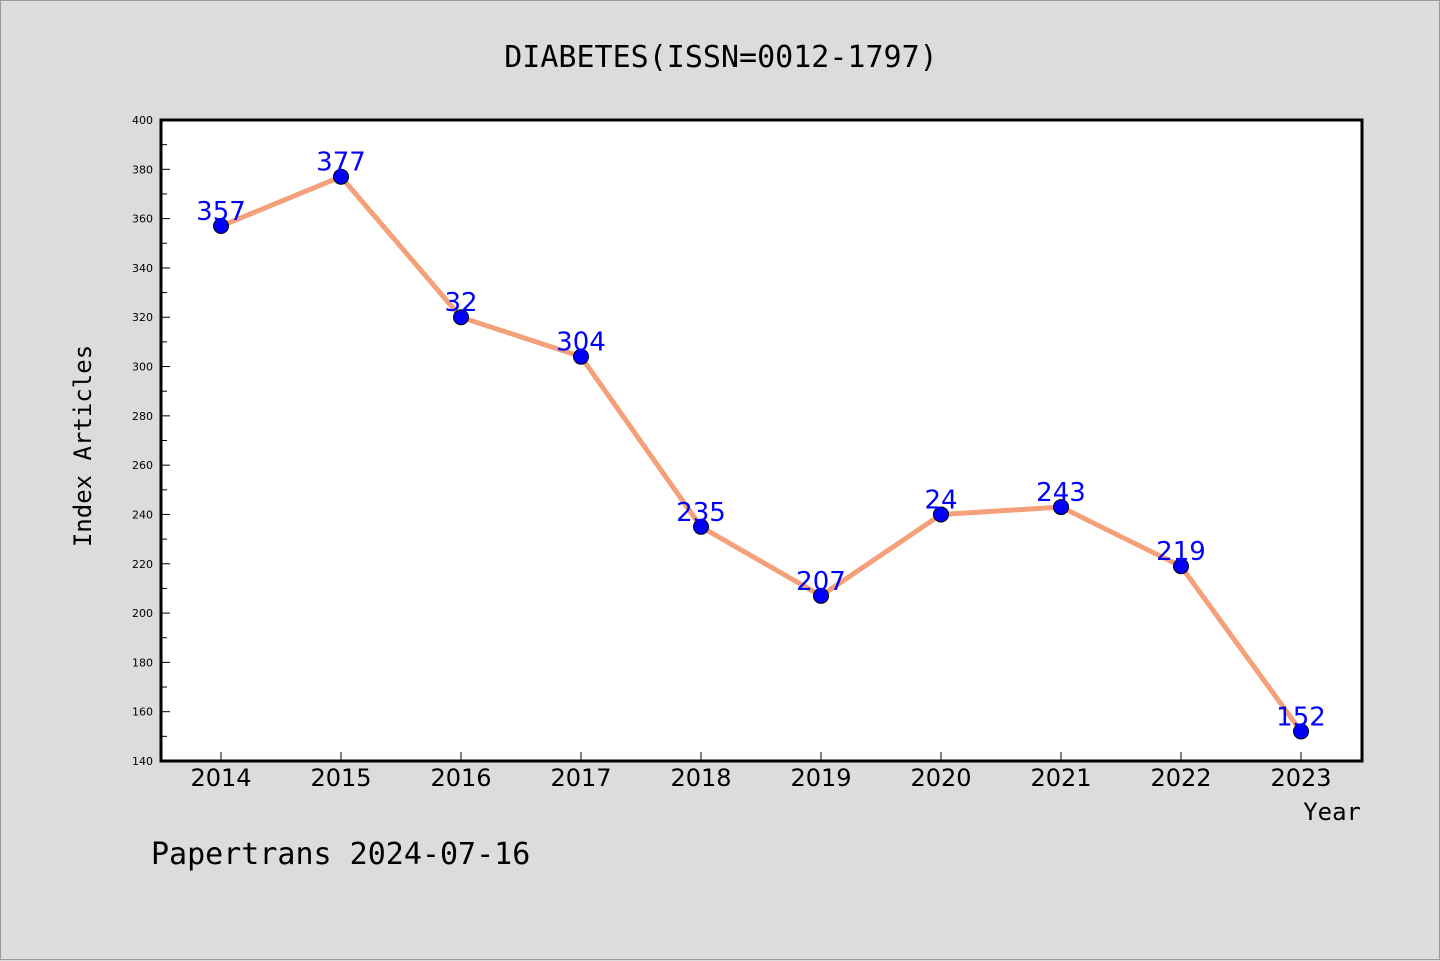 The width and height of the screenshot is (1440, 961). Describe the element at coordinates (1181, 552) in the screenshot. I see `data-label: 219` at that location.